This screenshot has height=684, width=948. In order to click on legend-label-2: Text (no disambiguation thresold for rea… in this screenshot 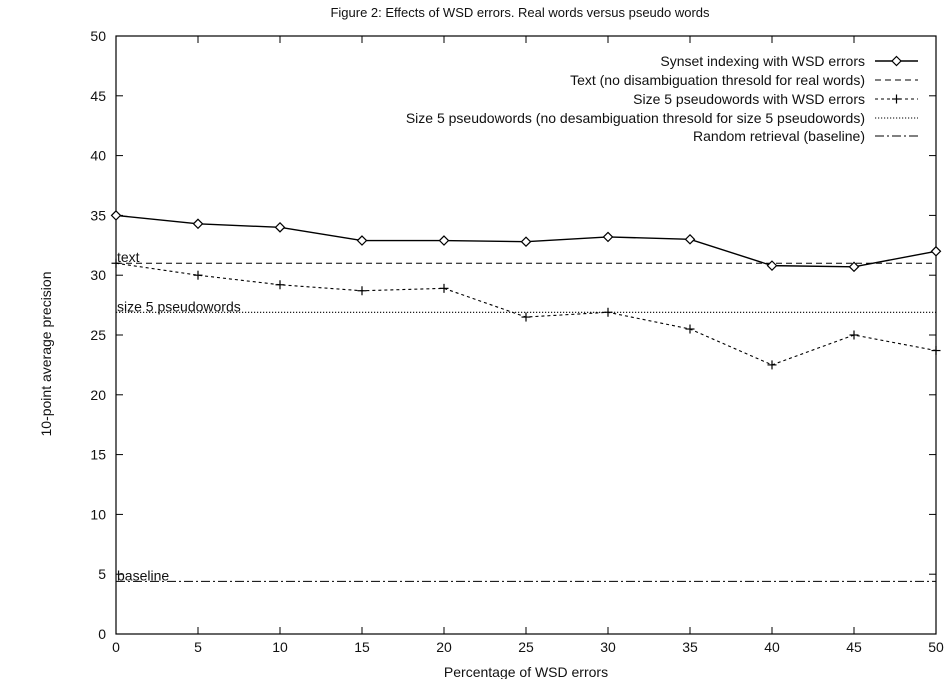, I will do `click(717, 80)`.